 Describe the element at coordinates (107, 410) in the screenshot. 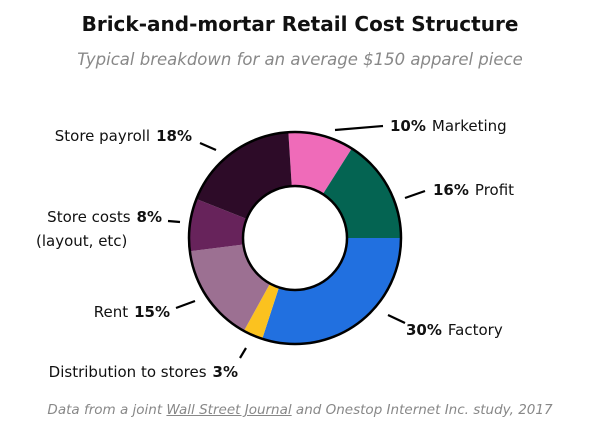

I see `source-text: Data from a joint` at that location.